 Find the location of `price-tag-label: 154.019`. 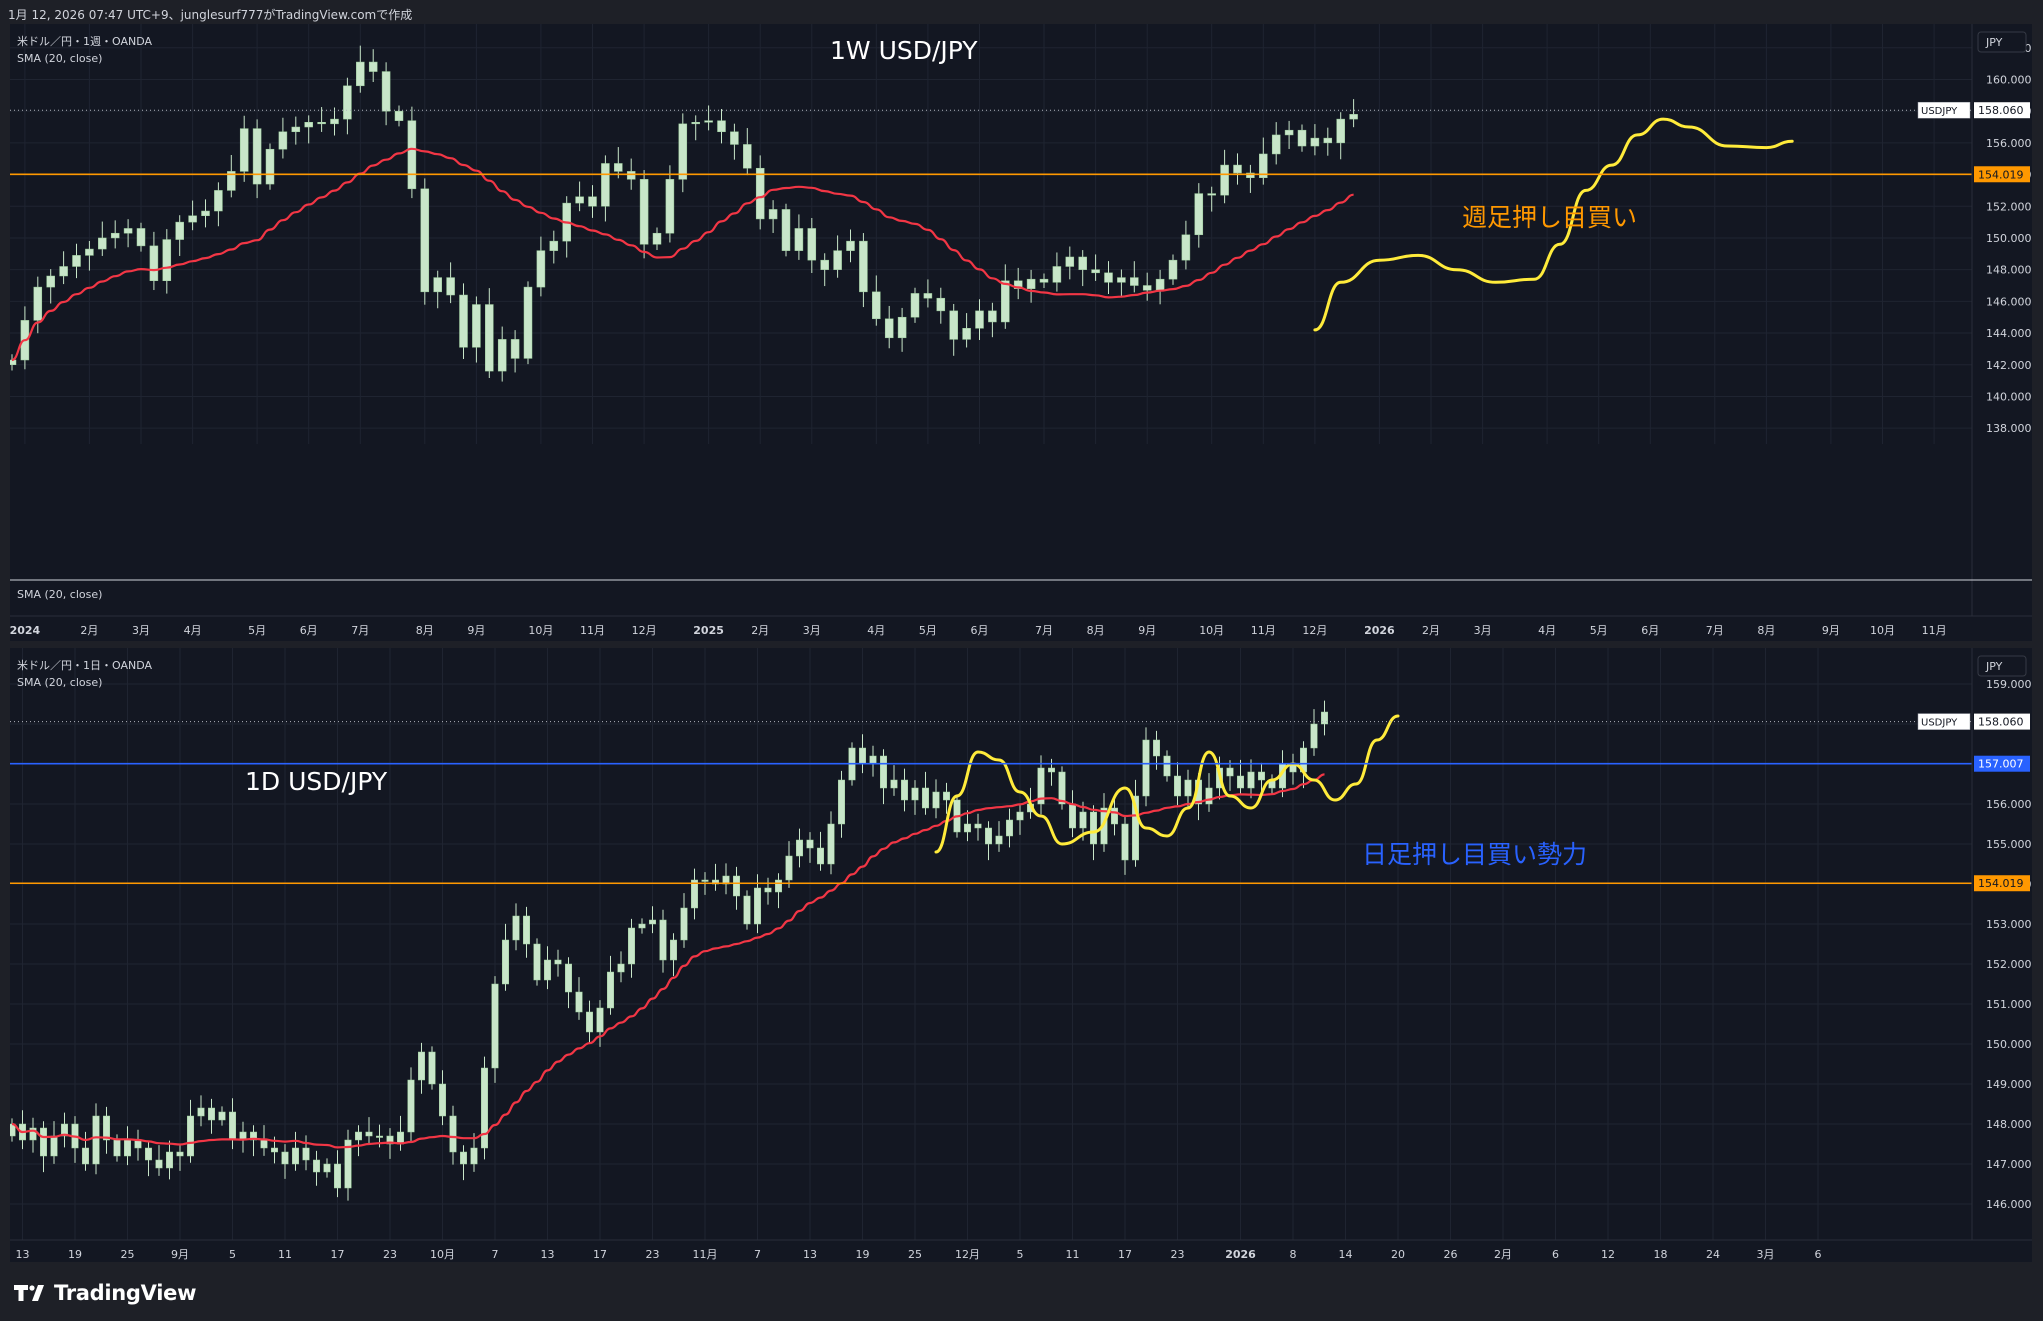

price-tag-label: 154.019 is located at coordinates (2001, 174).